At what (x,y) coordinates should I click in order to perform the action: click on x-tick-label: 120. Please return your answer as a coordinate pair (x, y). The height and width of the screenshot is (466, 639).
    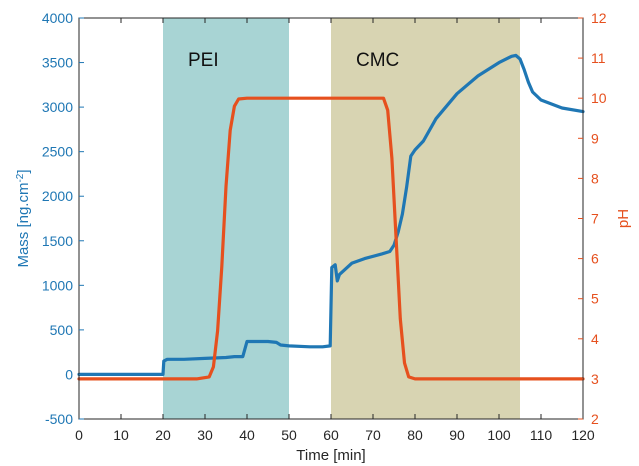
    Looking at the image, I should click on (583, 435).